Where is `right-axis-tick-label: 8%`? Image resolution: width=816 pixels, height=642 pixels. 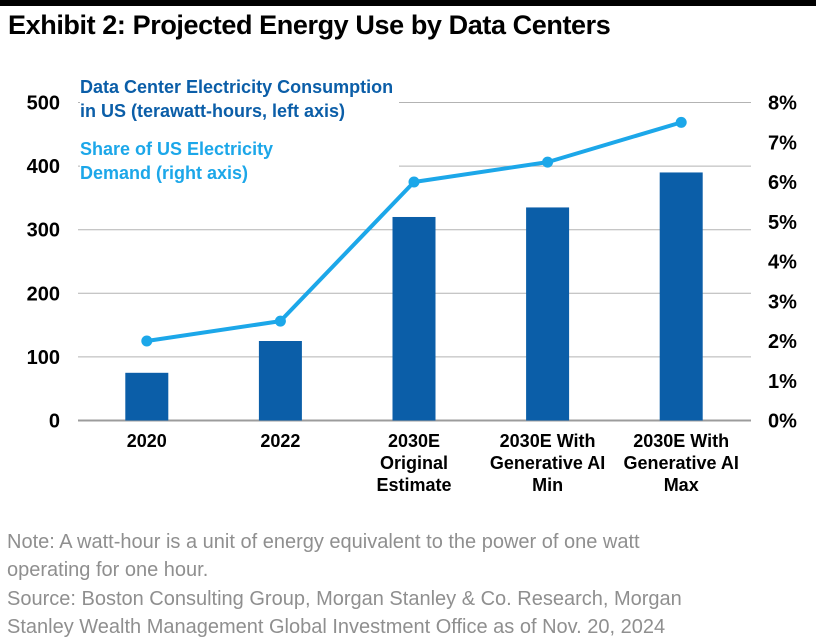 right-axis-tick-label: 8% is located at coordinates (782, 104).